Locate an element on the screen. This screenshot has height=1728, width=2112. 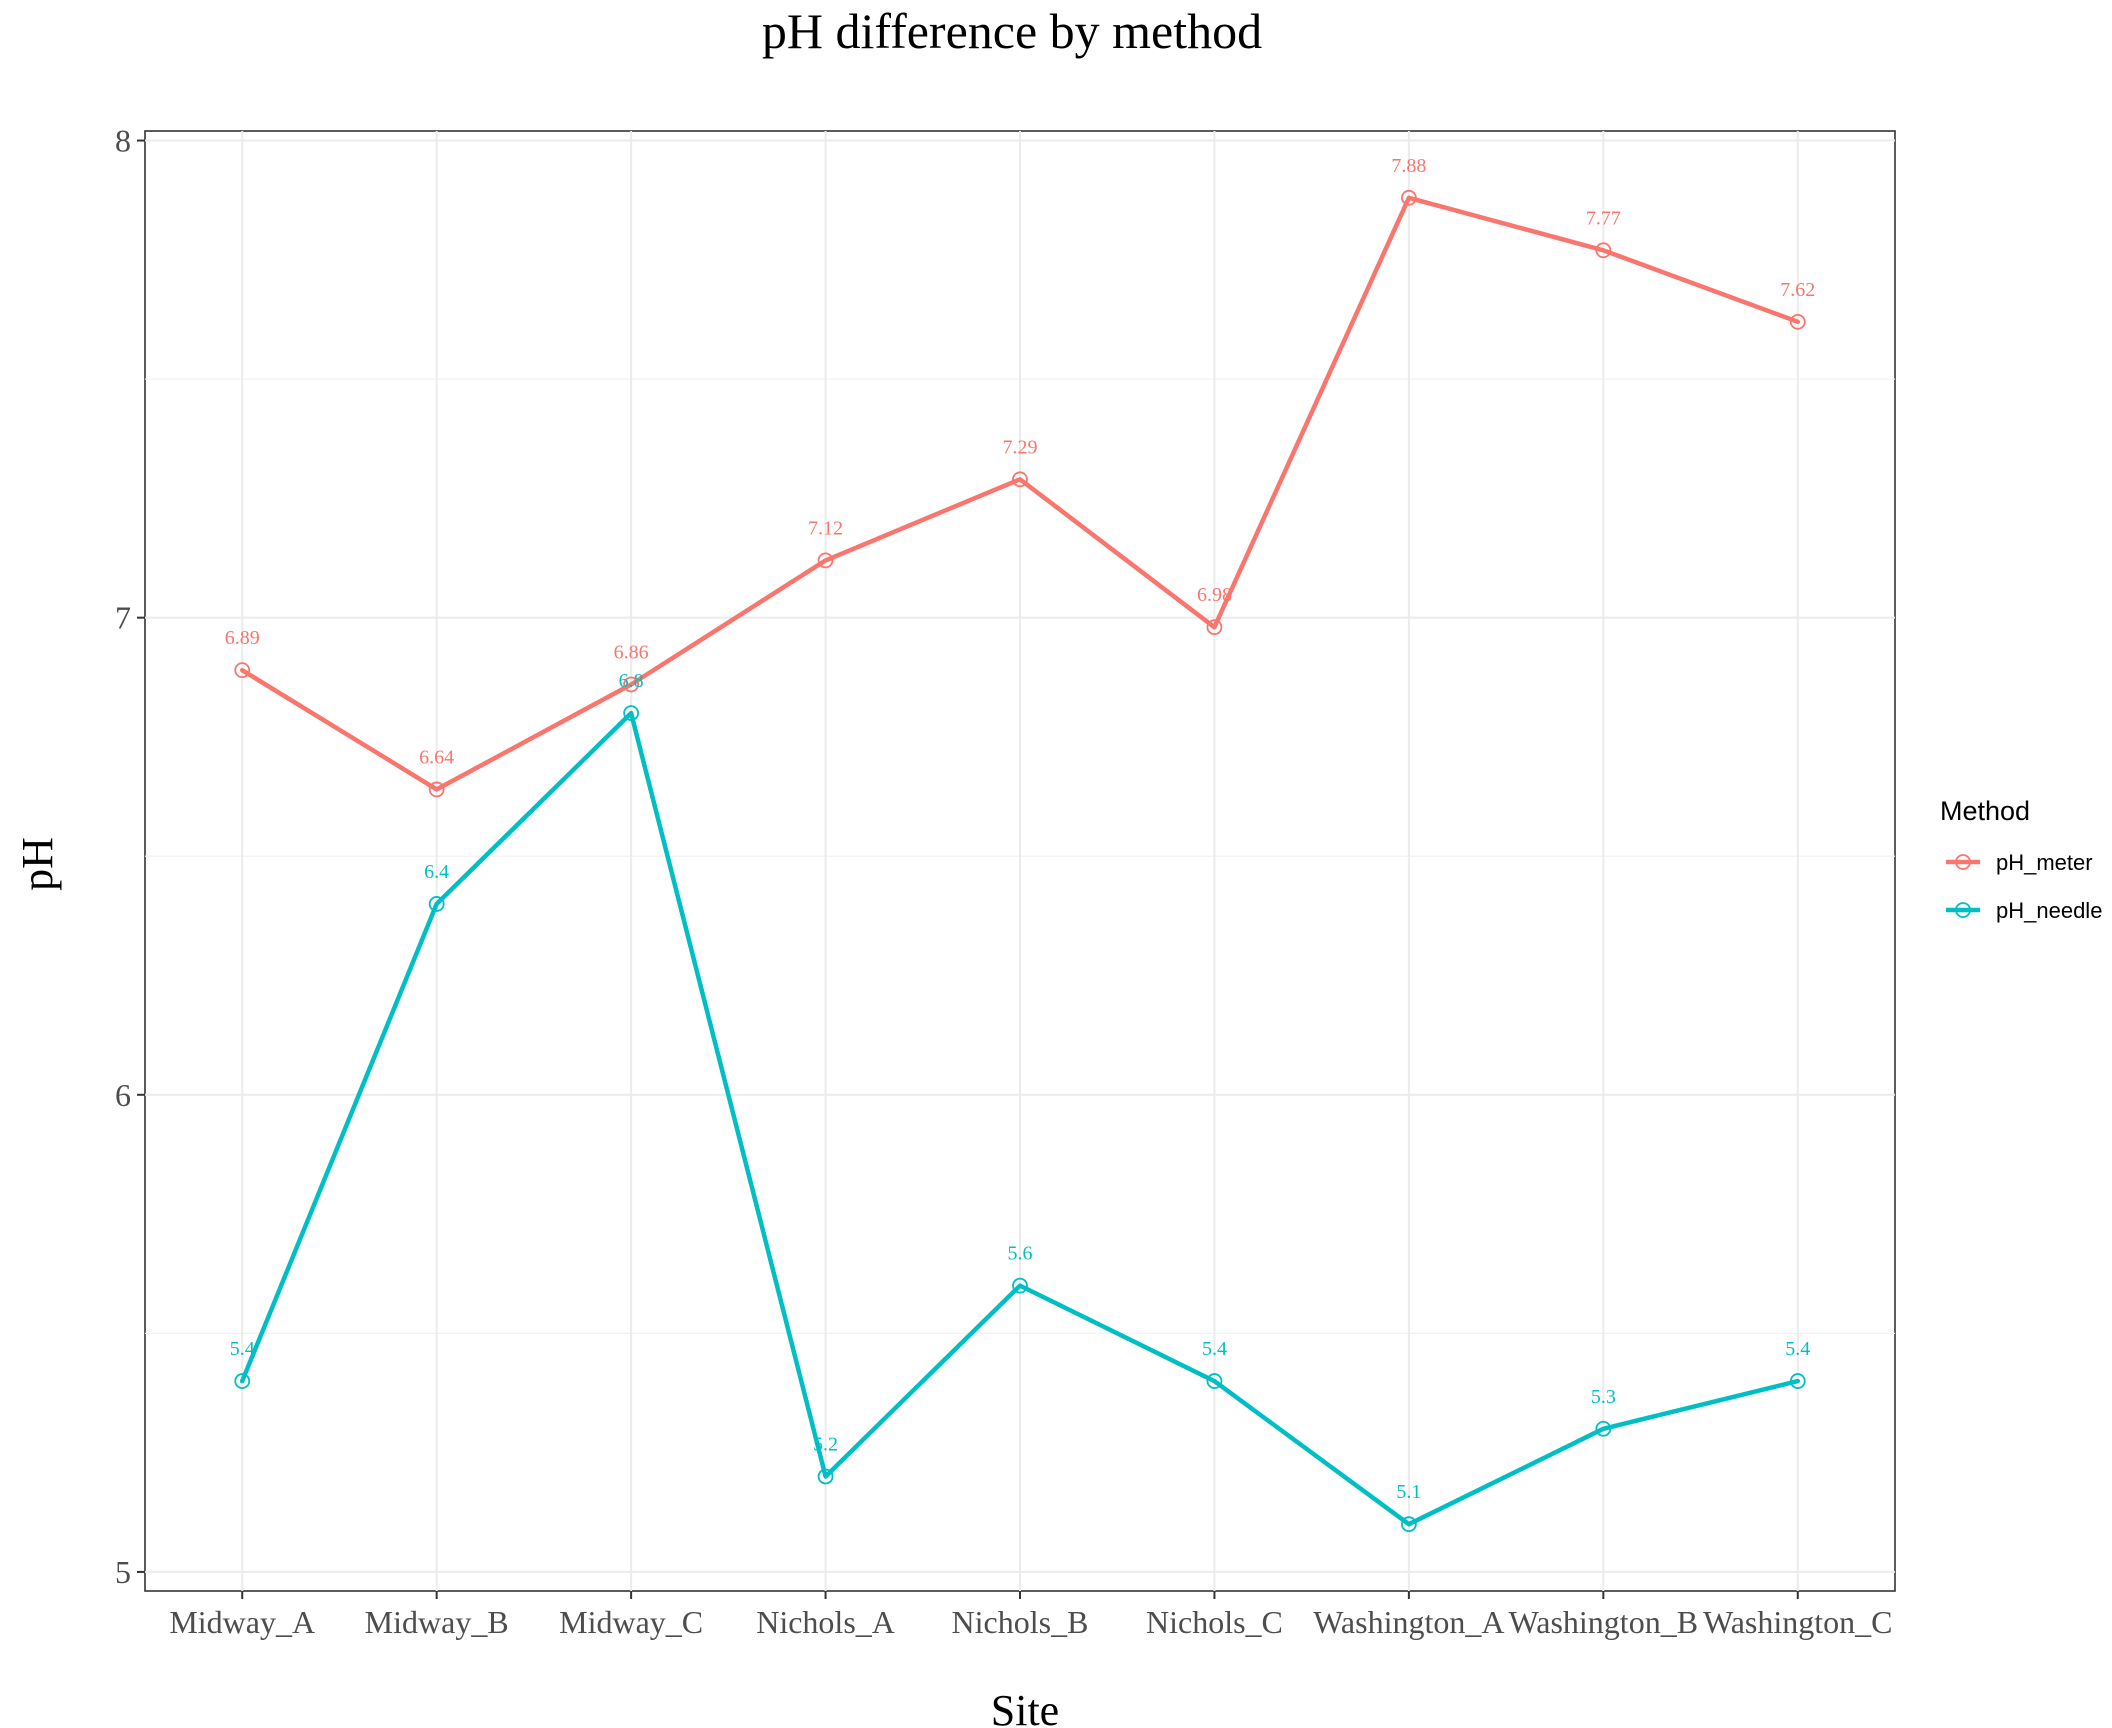
x-tick-label: Washington_C is located at coordinates (1797, 1622).